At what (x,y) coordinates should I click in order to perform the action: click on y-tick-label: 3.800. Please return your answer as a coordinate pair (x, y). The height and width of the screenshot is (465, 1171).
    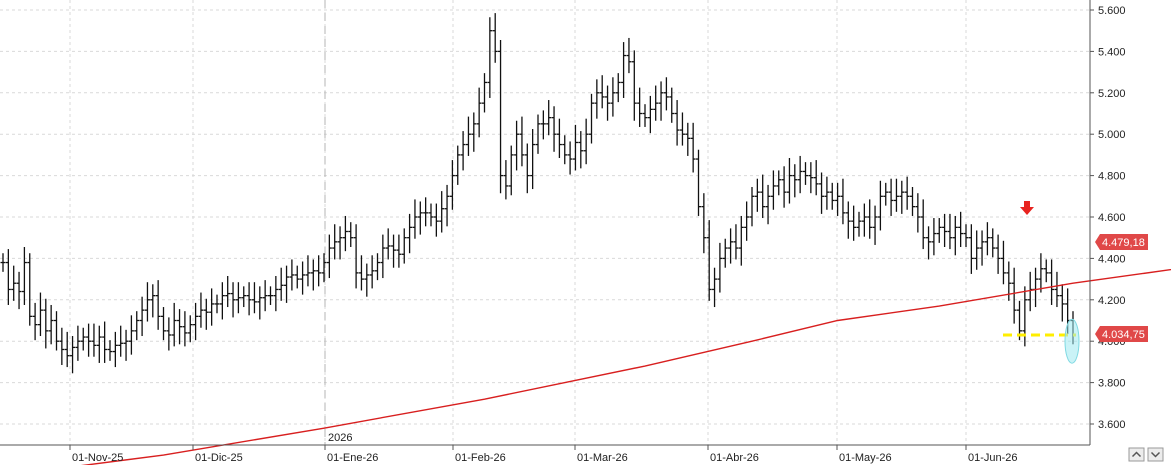
    Looking at the image, I should click on (1112, 384).